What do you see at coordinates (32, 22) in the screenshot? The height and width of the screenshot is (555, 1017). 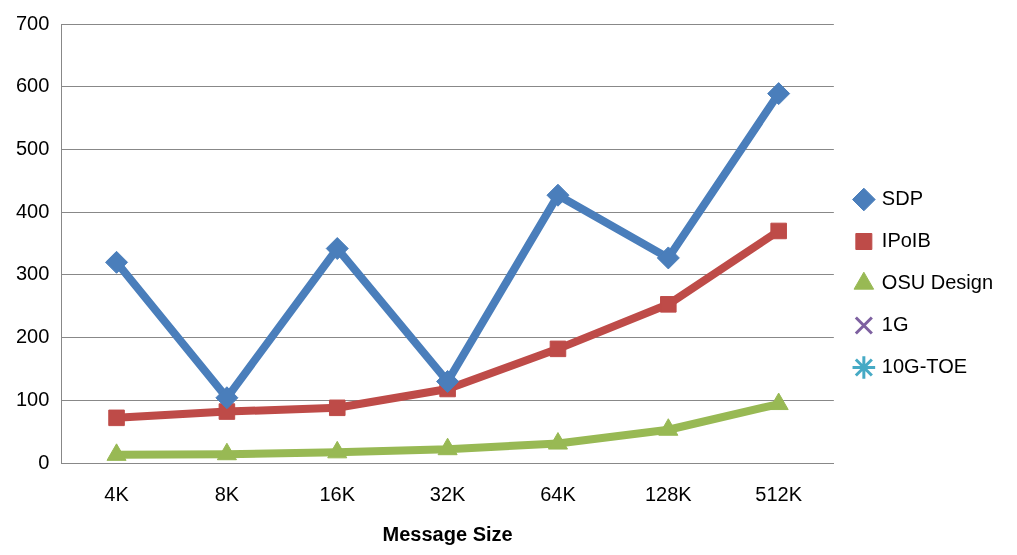 I see `y-tick-label: 700` at bounding box center [32, 22].